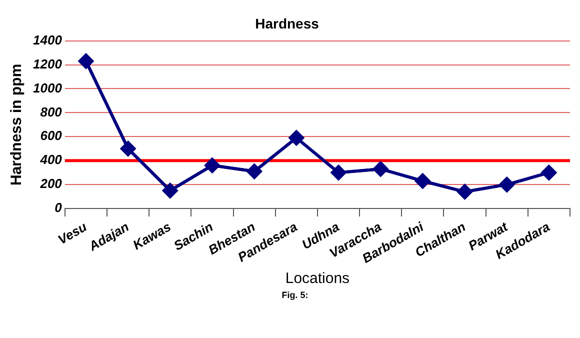  What do you see at coordinates (58, 208) in the screenshot?
I see `y-tick-label: 0` at bounding box center [58, 208].